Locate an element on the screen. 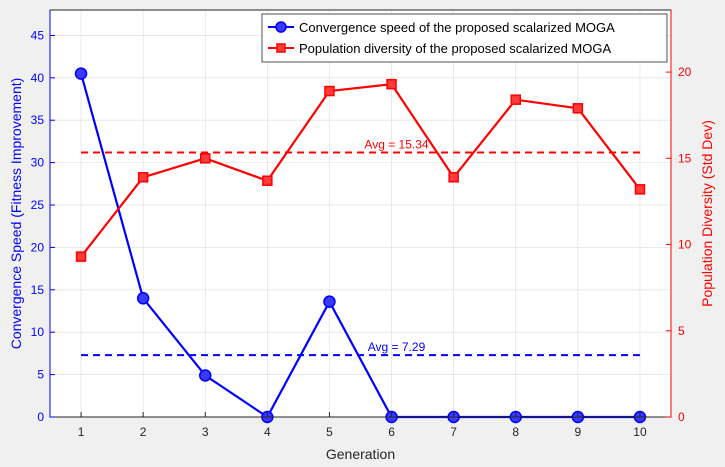  y-left-tick-label: 30 is located at coordinates (38, 163).